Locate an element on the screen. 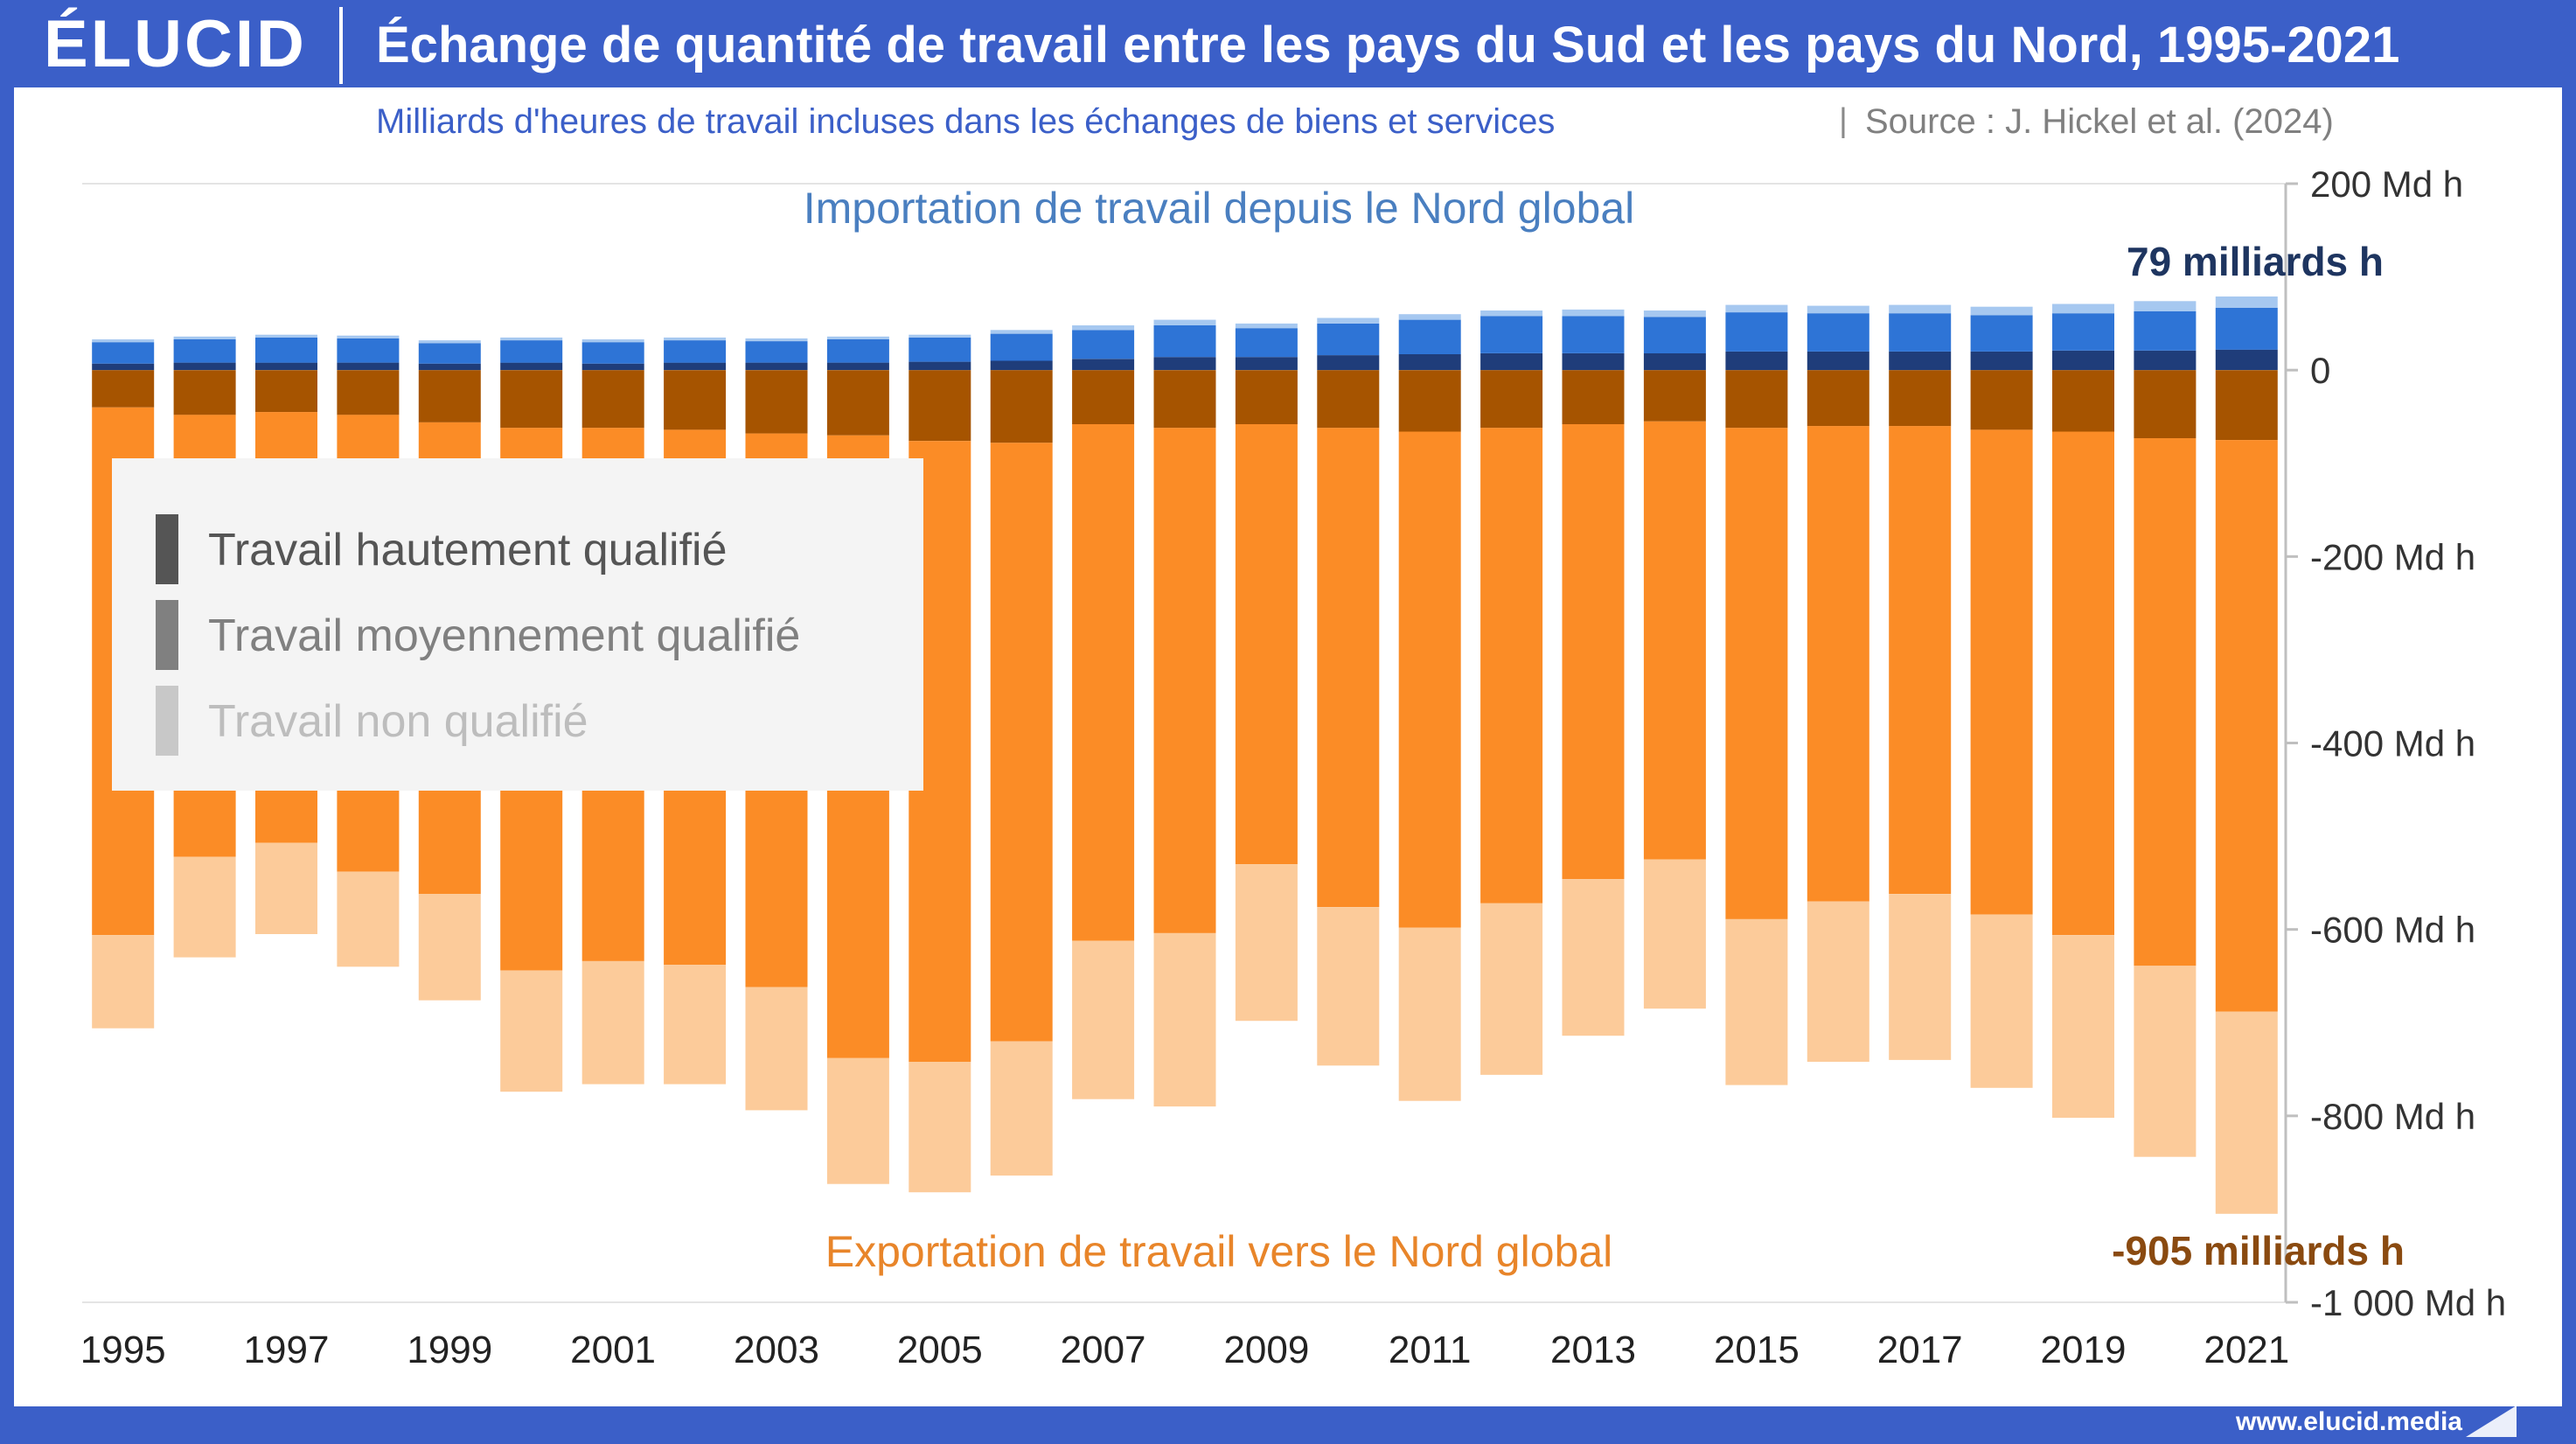  bar-export-low-2018 is located at coordinates (2001, 1001).